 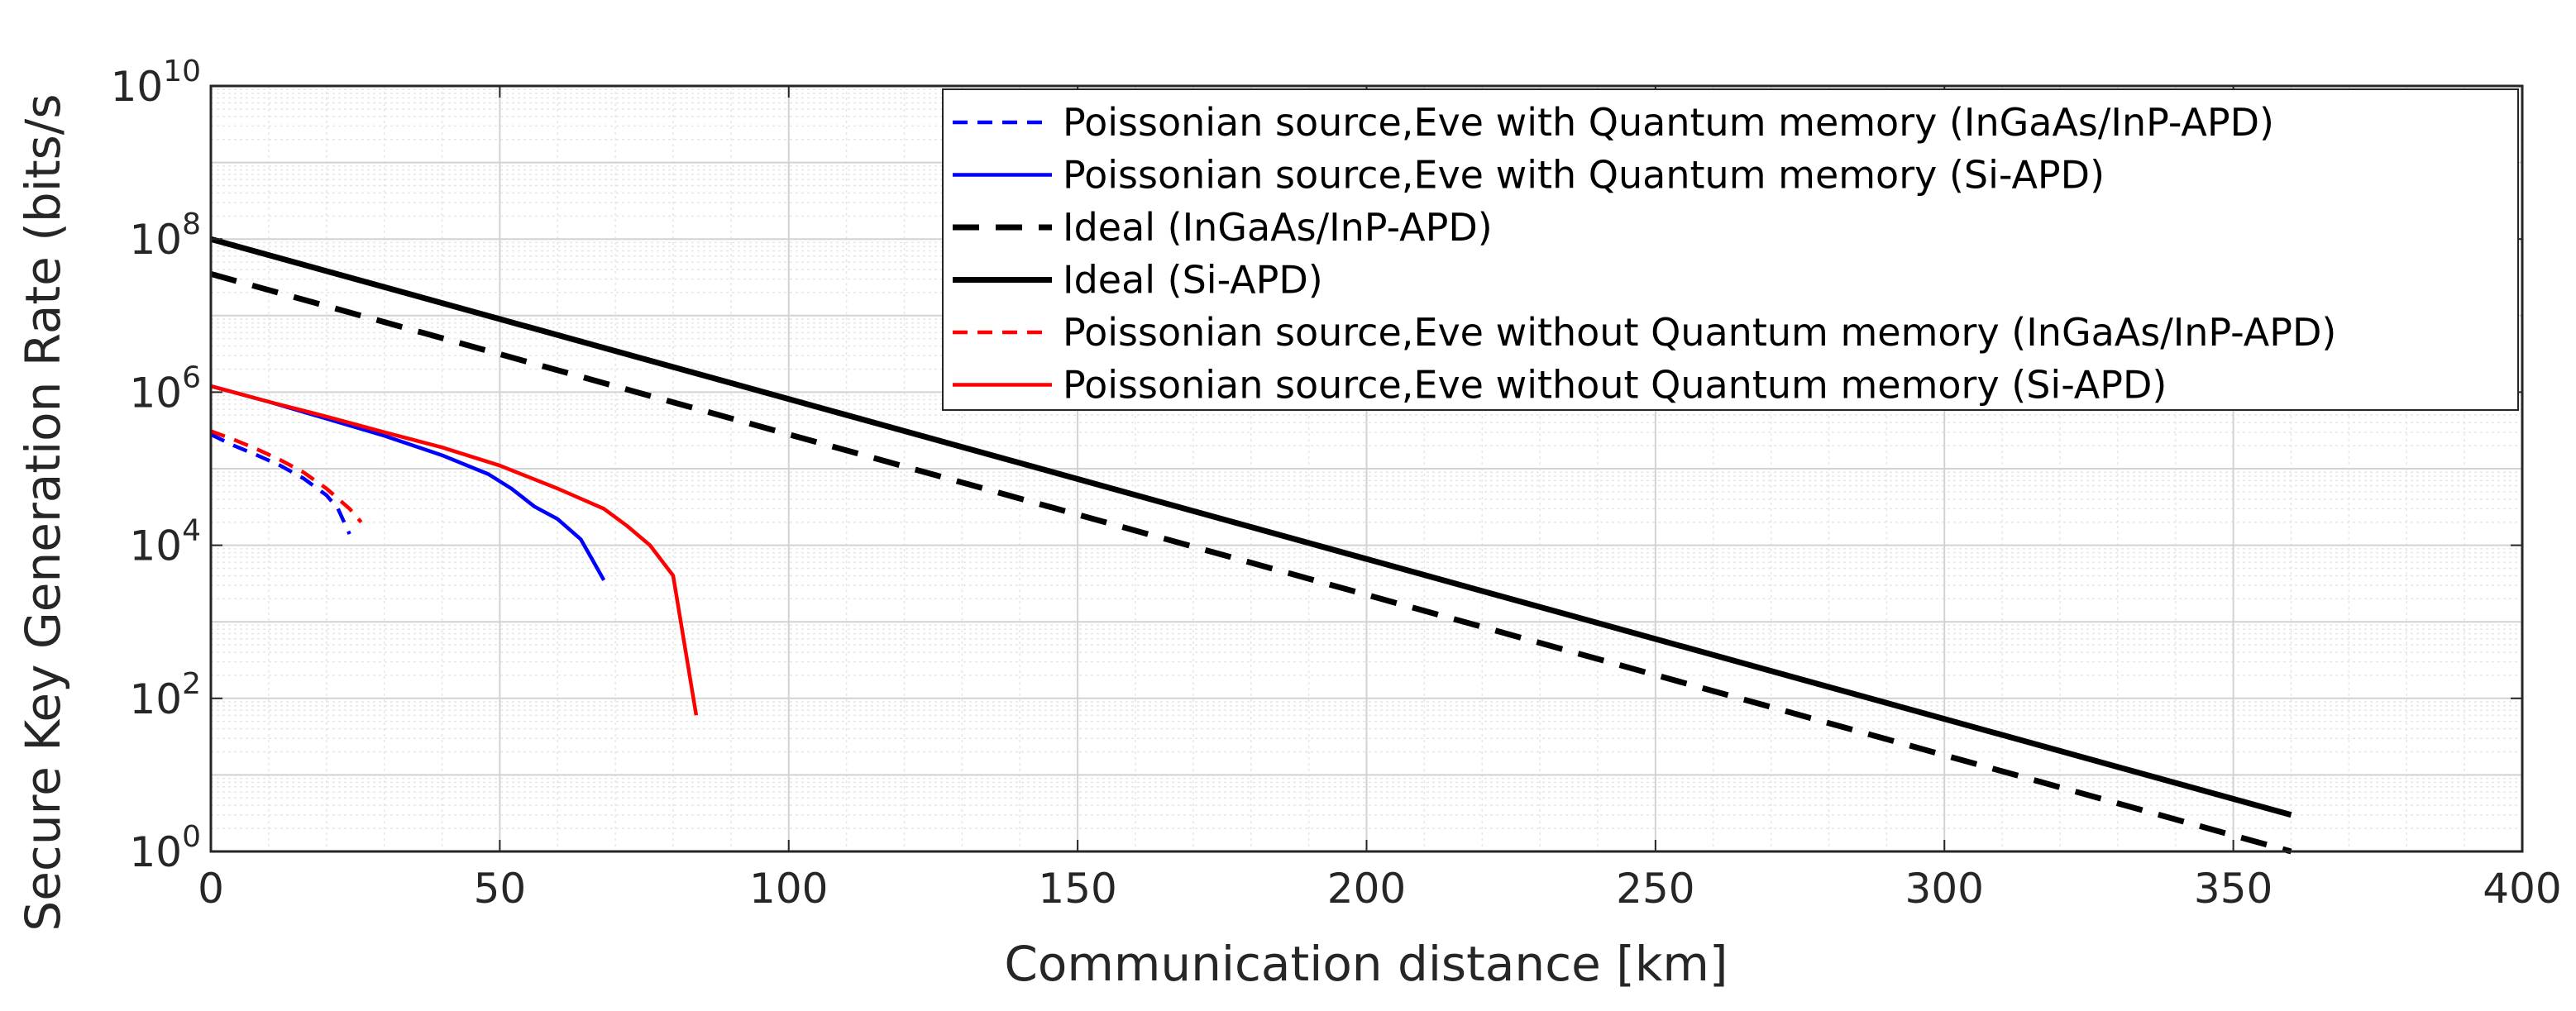 I want to click on x-tick-label: 350, so click(x=2233, y=889).